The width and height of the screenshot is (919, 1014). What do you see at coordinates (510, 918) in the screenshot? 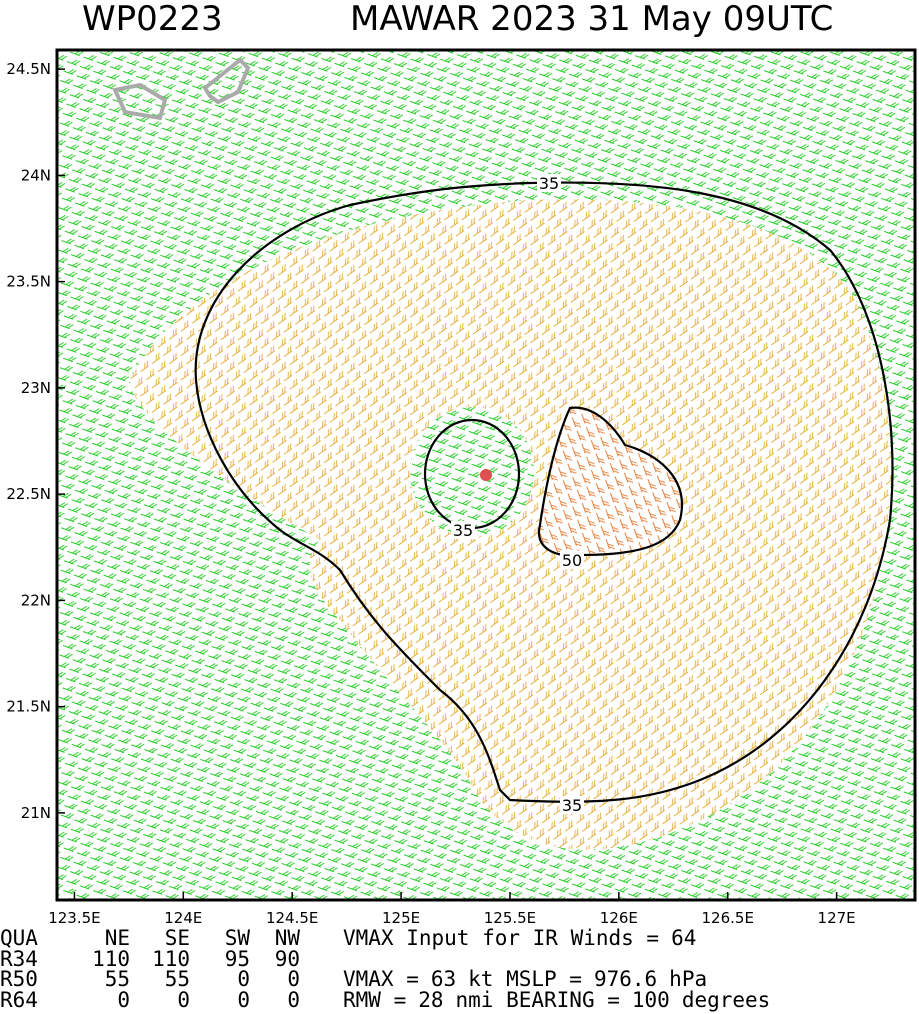
I see `x-tick-label: 125.5E` at bounding box center [510, 918].